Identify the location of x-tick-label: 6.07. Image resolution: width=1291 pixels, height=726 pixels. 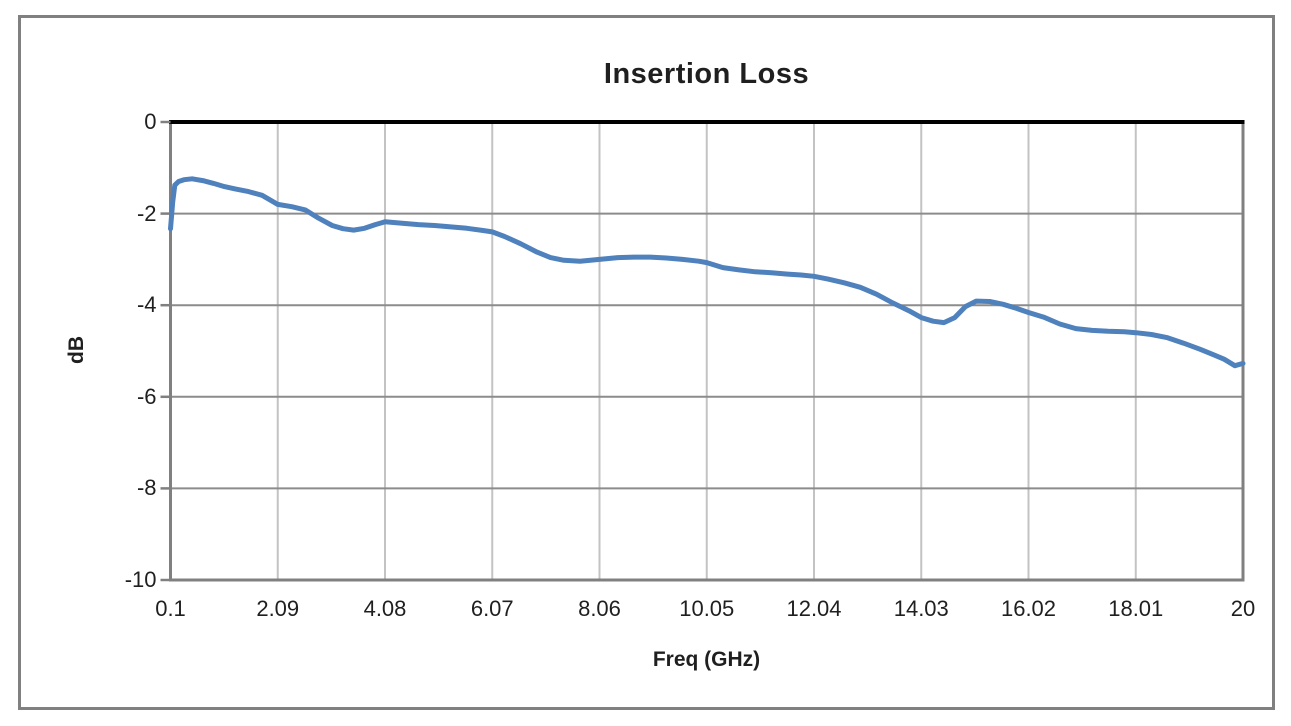
(492, 608).